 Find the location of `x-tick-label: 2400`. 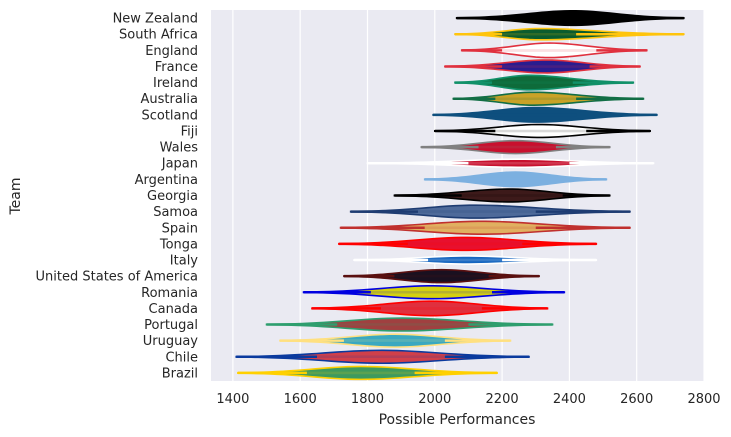

x-tick-label: 2400 is located at coordinates (569, 399).